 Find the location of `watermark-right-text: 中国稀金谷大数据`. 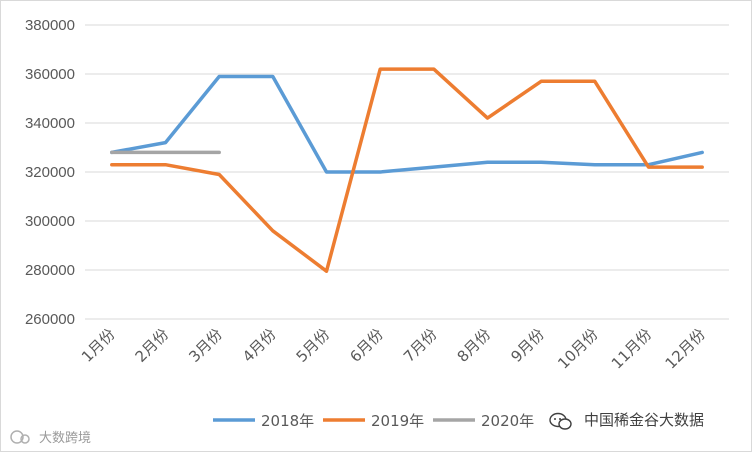

watermark-right-text: 中国稀金谷大数据 is located at coordinates (644, 420).